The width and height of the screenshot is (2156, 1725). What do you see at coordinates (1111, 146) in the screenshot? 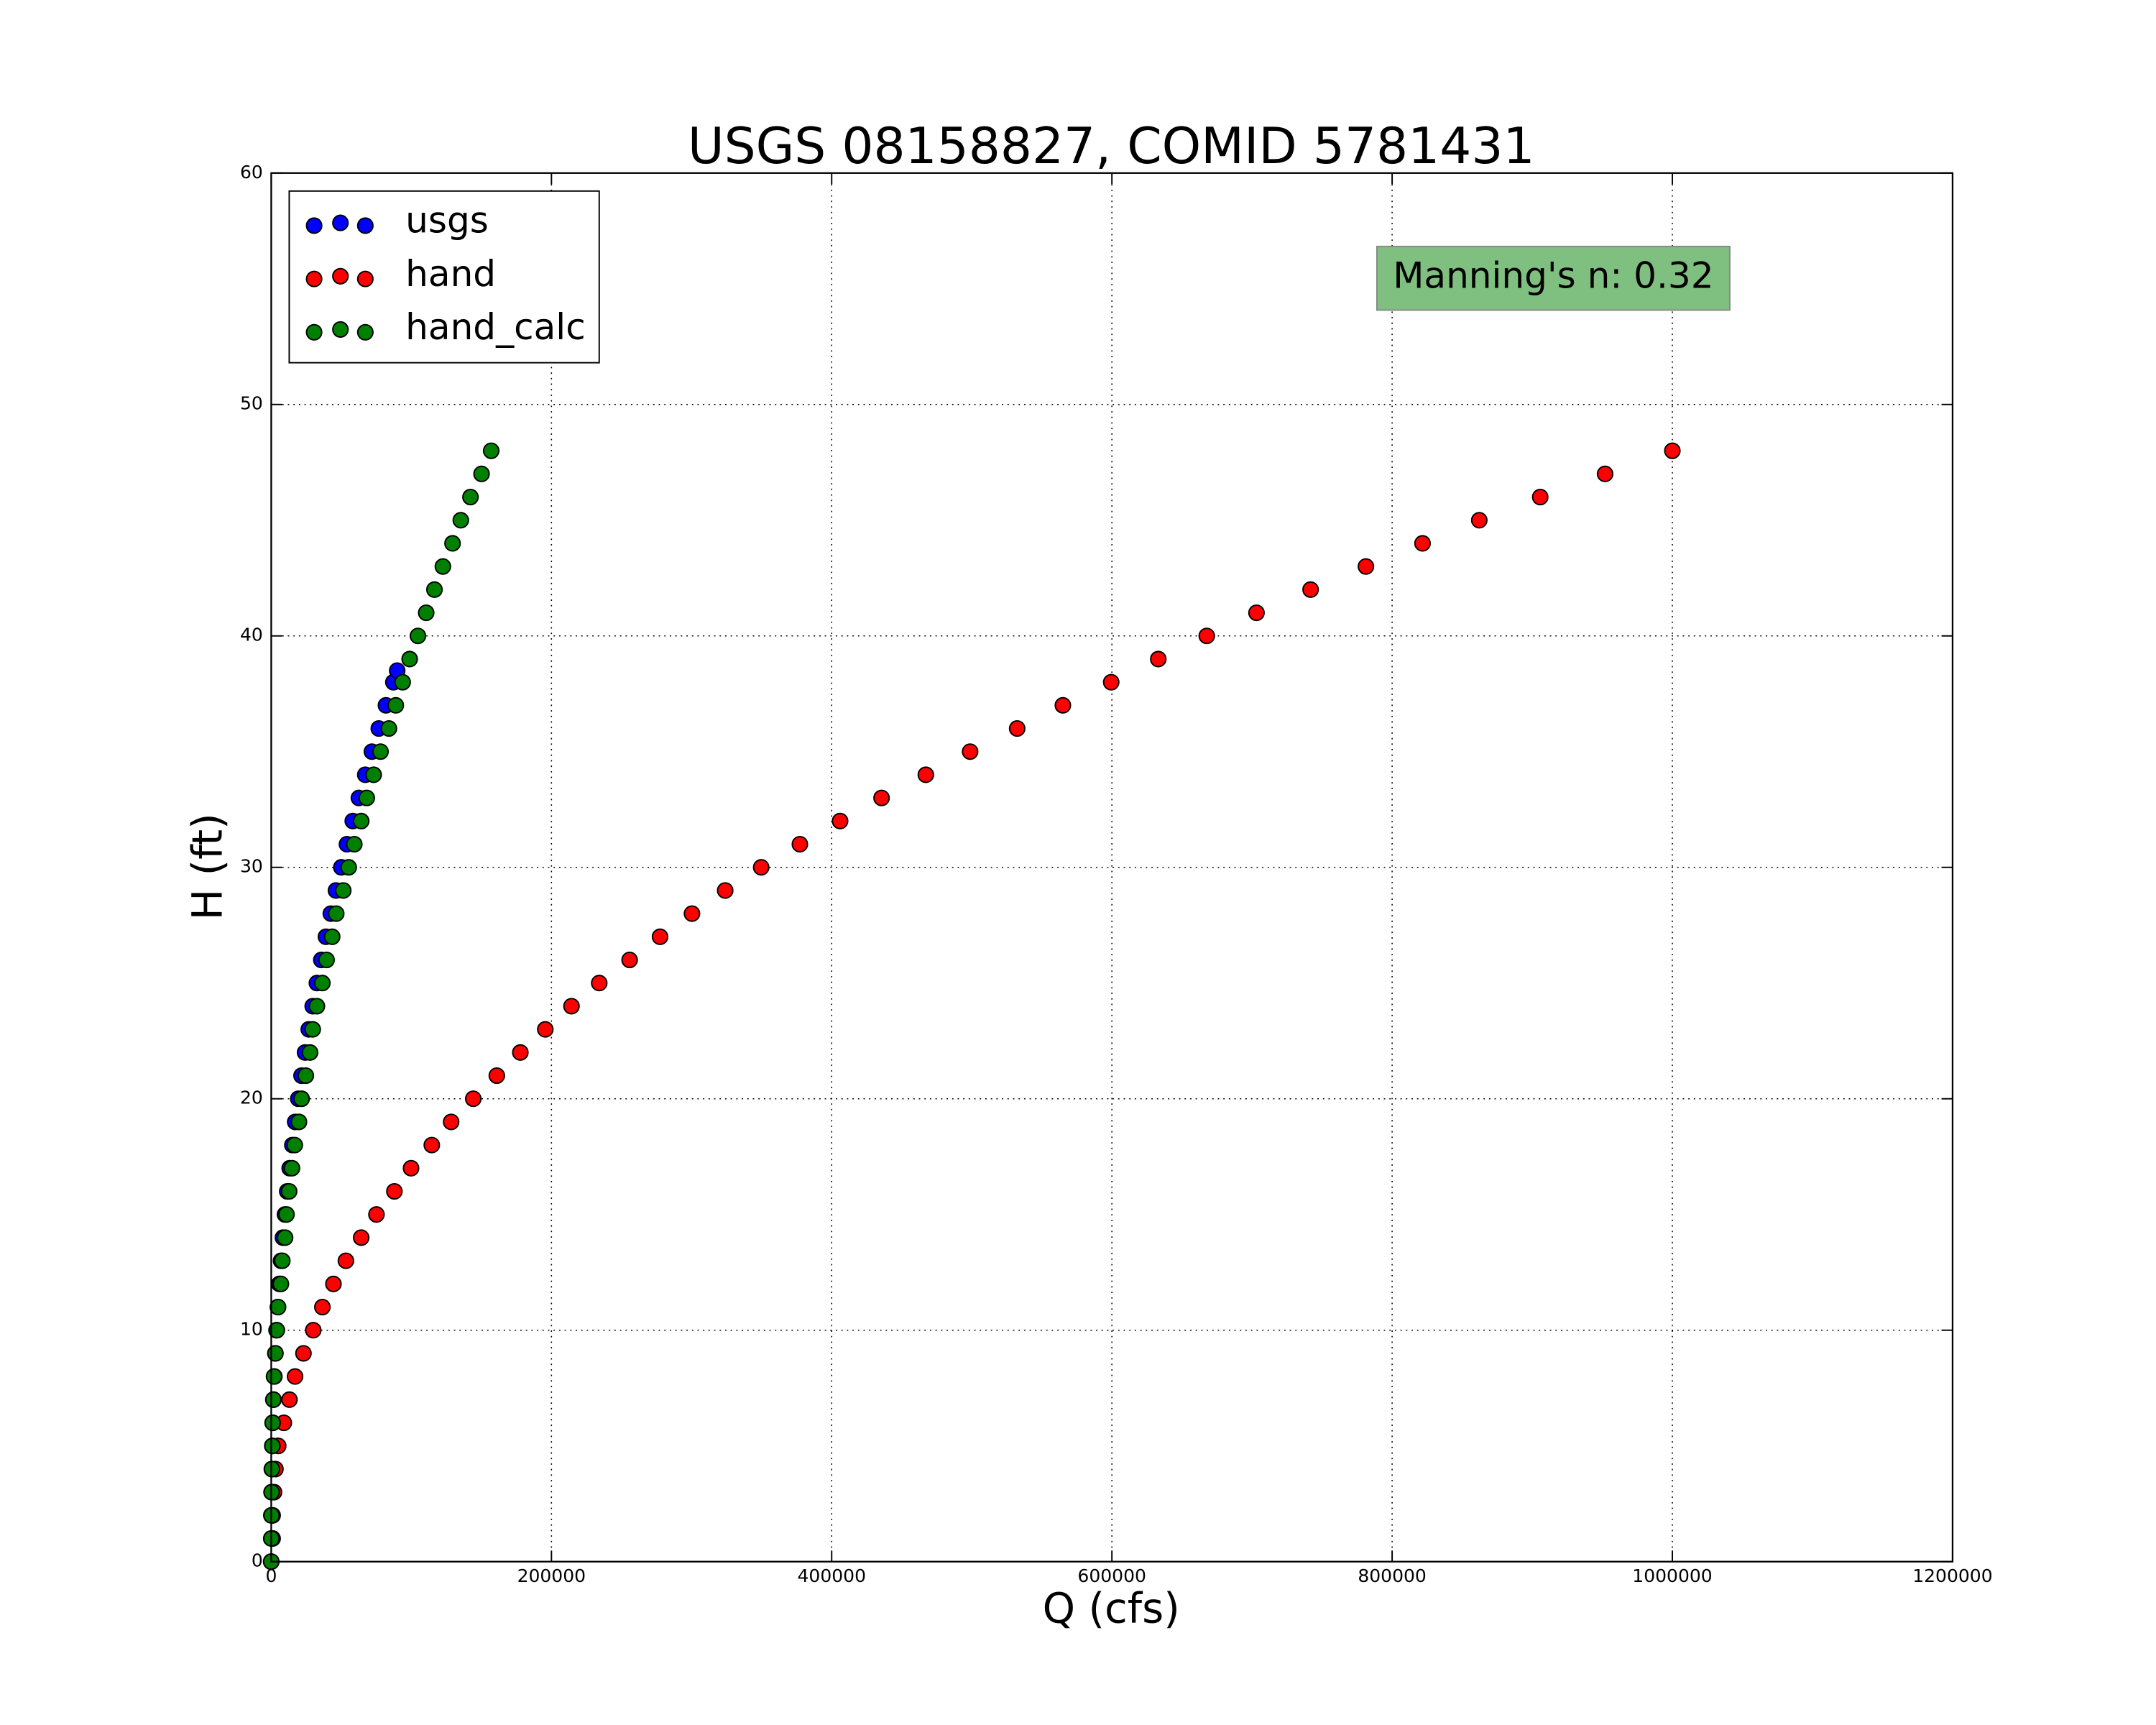
I see `chart-title: USGS 08158827, COMID 5781431` at bounding box center [1111, 146].